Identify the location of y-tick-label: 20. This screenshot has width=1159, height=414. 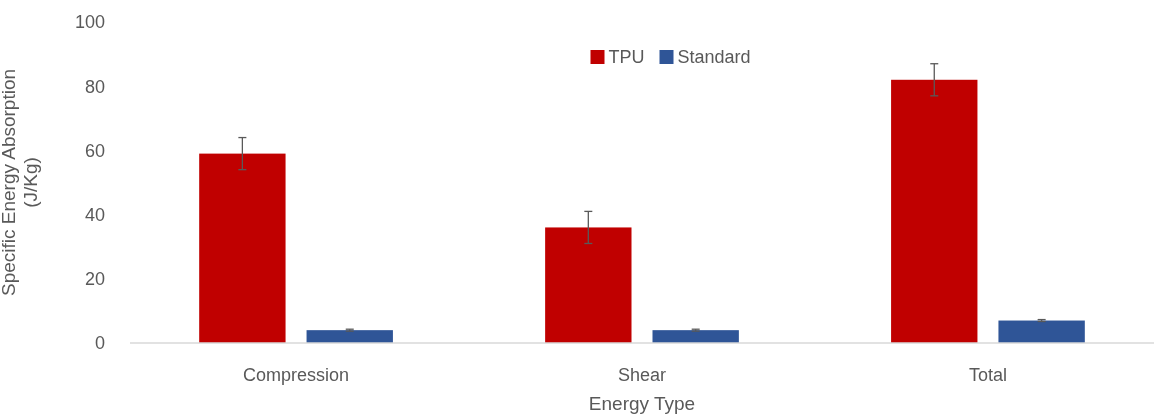
(94, 279).